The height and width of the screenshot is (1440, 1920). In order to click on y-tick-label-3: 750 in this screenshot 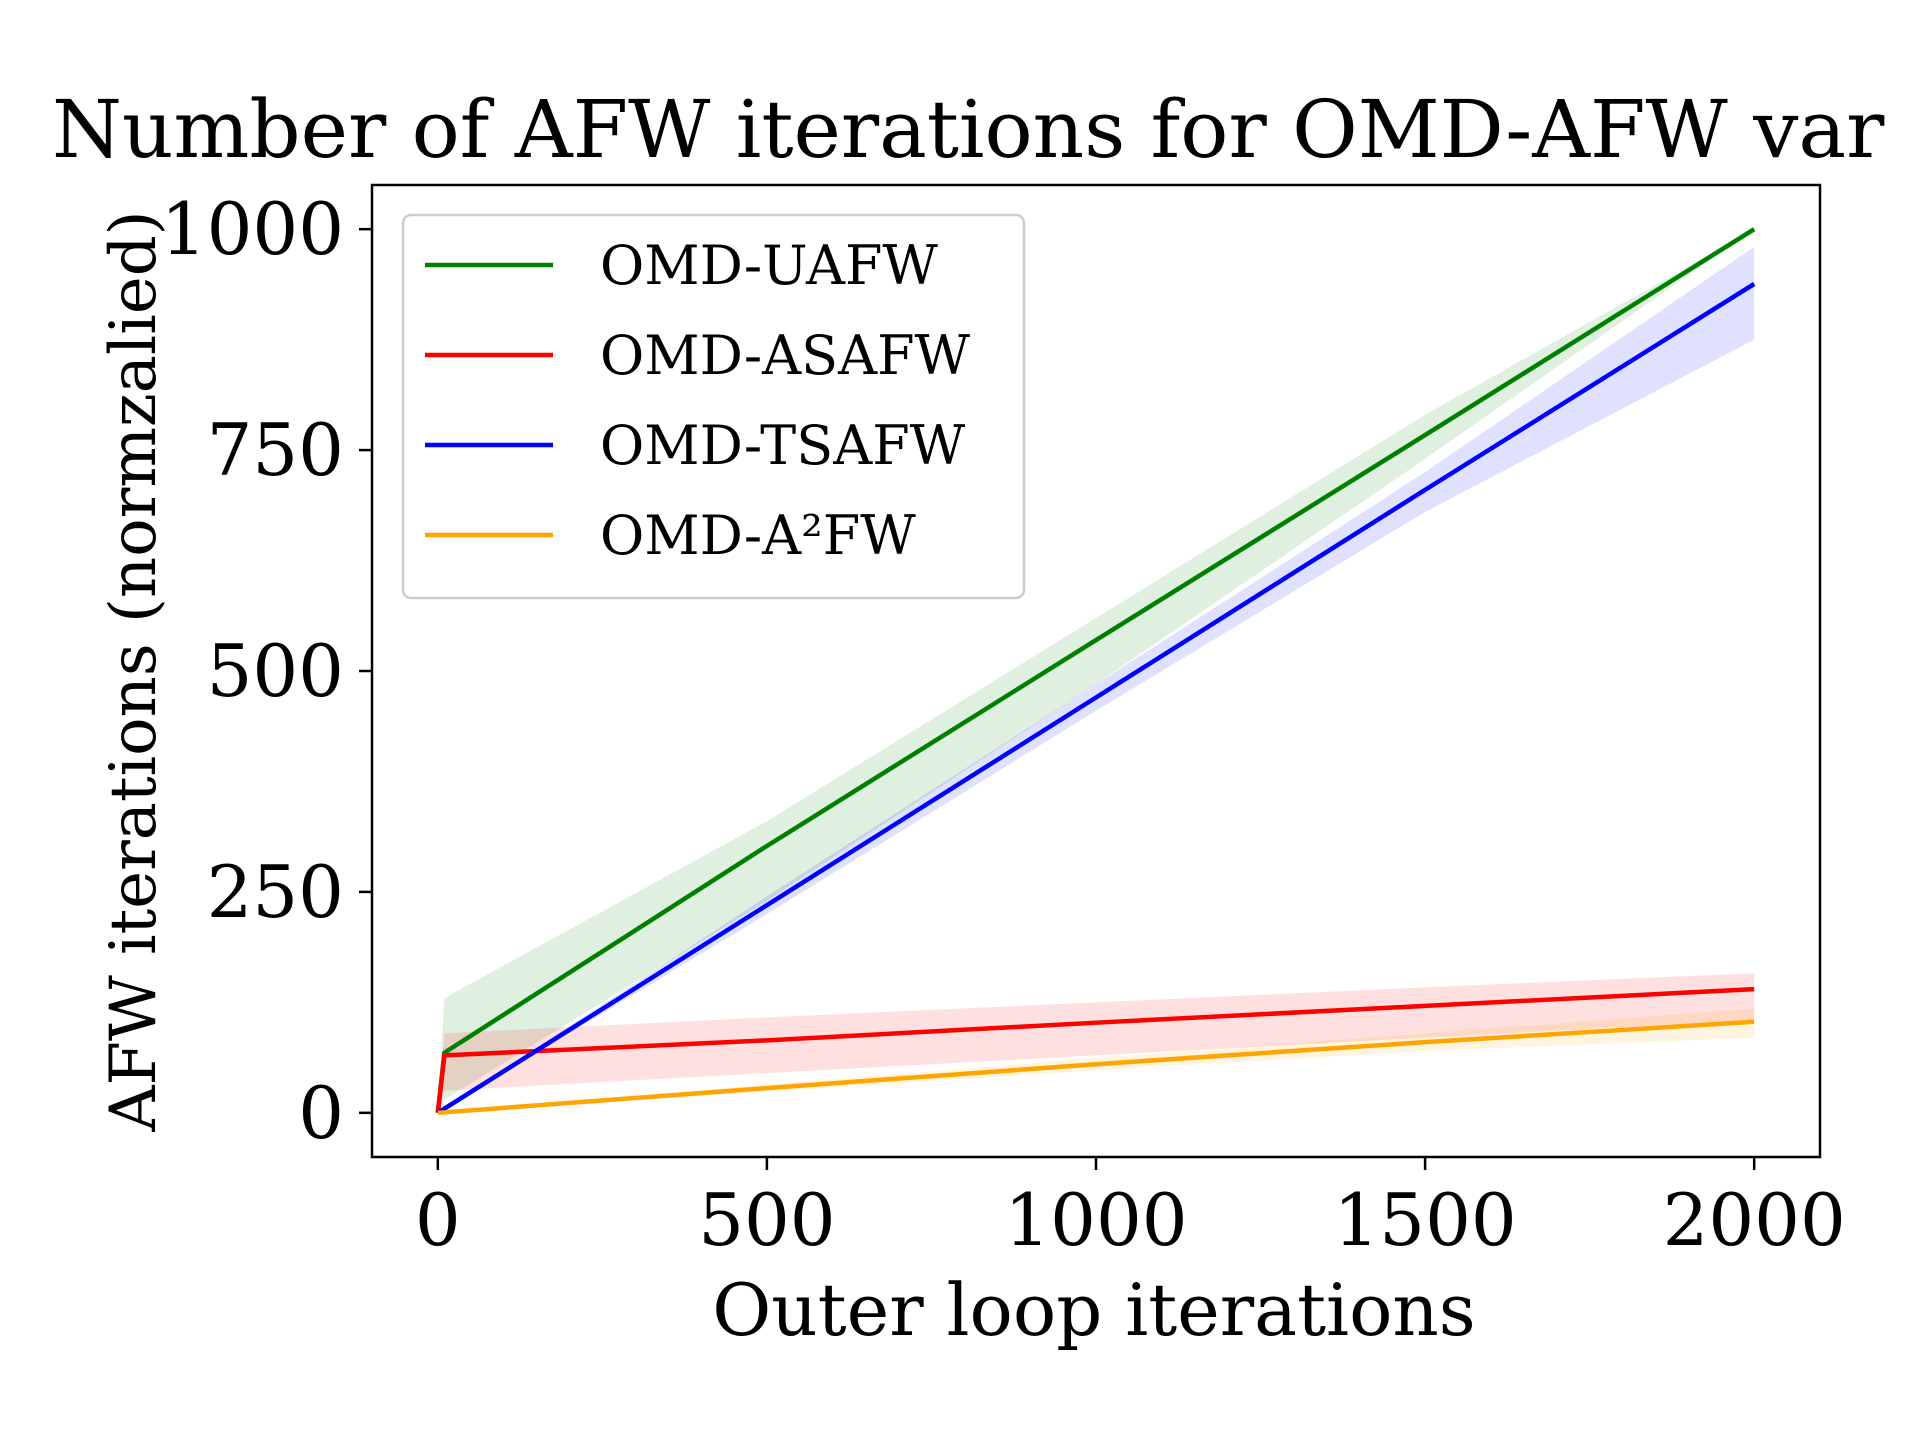, I will do `click(275, 450)`.